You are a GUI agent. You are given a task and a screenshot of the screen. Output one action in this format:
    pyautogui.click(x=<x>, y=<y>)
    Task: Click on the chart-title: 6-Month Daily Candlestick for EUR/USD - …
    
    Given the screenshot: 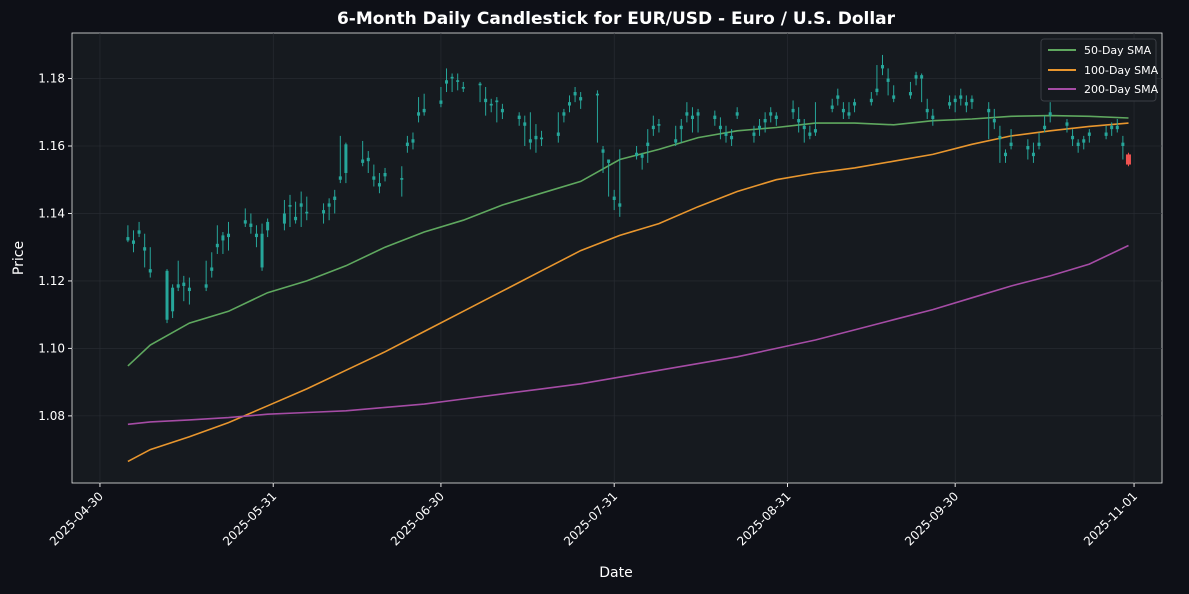 What is the action you would take?
    pyautogui.click(x=616, y=19)
    